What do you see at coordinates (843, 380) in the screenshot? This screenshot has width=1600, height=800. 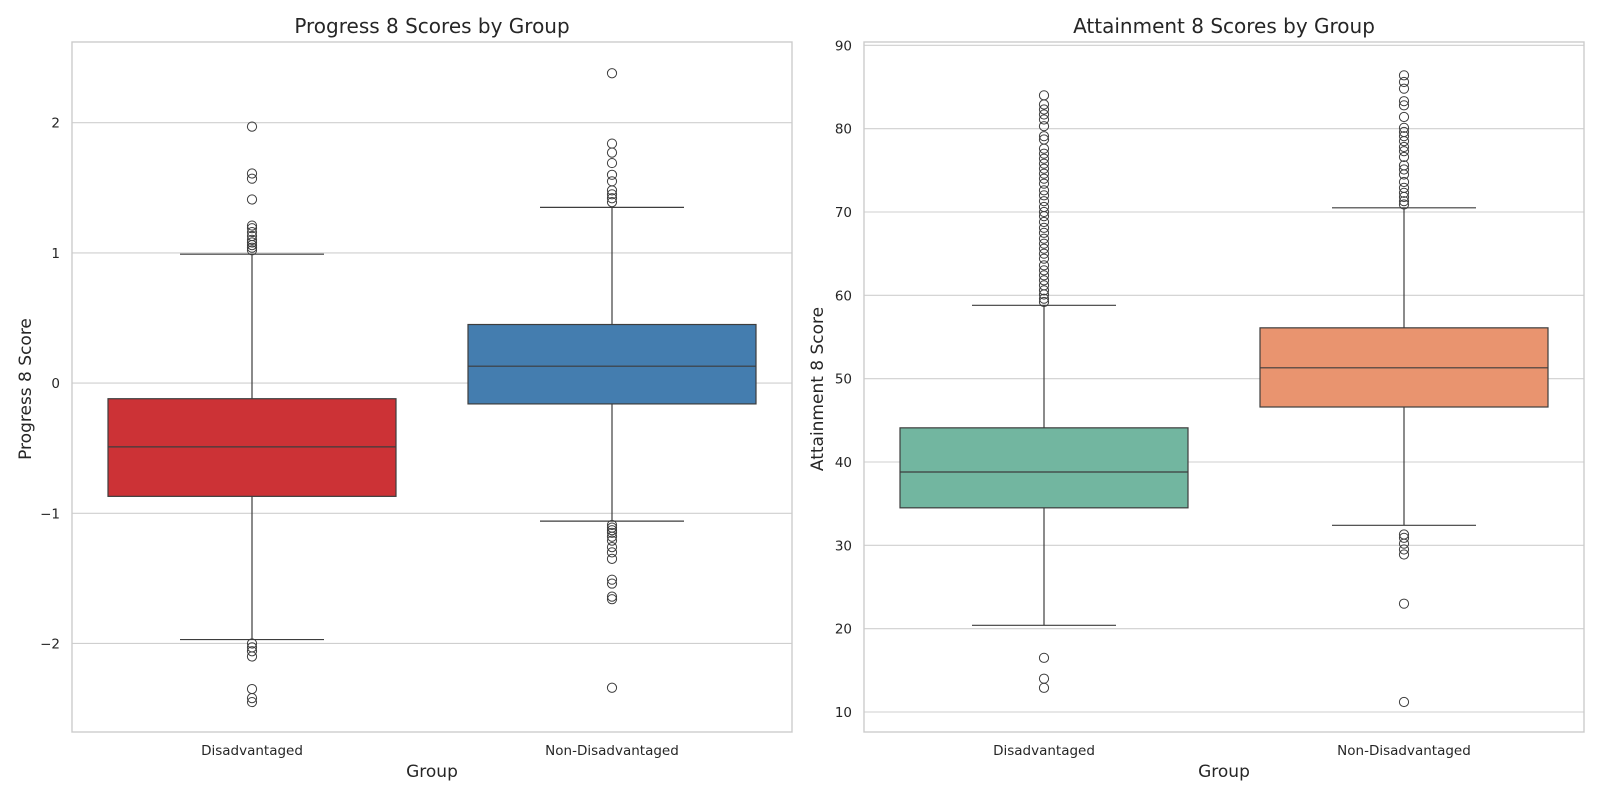 I see `y-tick-label: 50` at bounding box center [843, 380].